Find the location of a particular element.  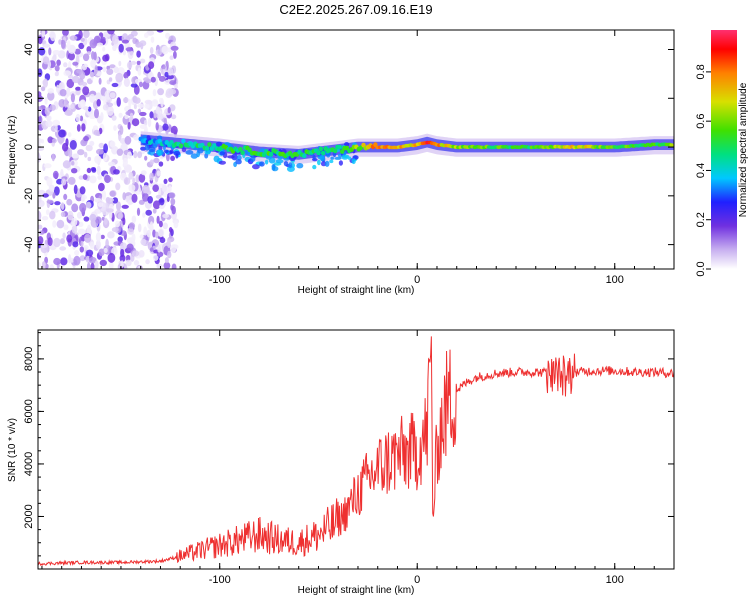

y-tick-label: 6000 is located at coordinates (29, 411).